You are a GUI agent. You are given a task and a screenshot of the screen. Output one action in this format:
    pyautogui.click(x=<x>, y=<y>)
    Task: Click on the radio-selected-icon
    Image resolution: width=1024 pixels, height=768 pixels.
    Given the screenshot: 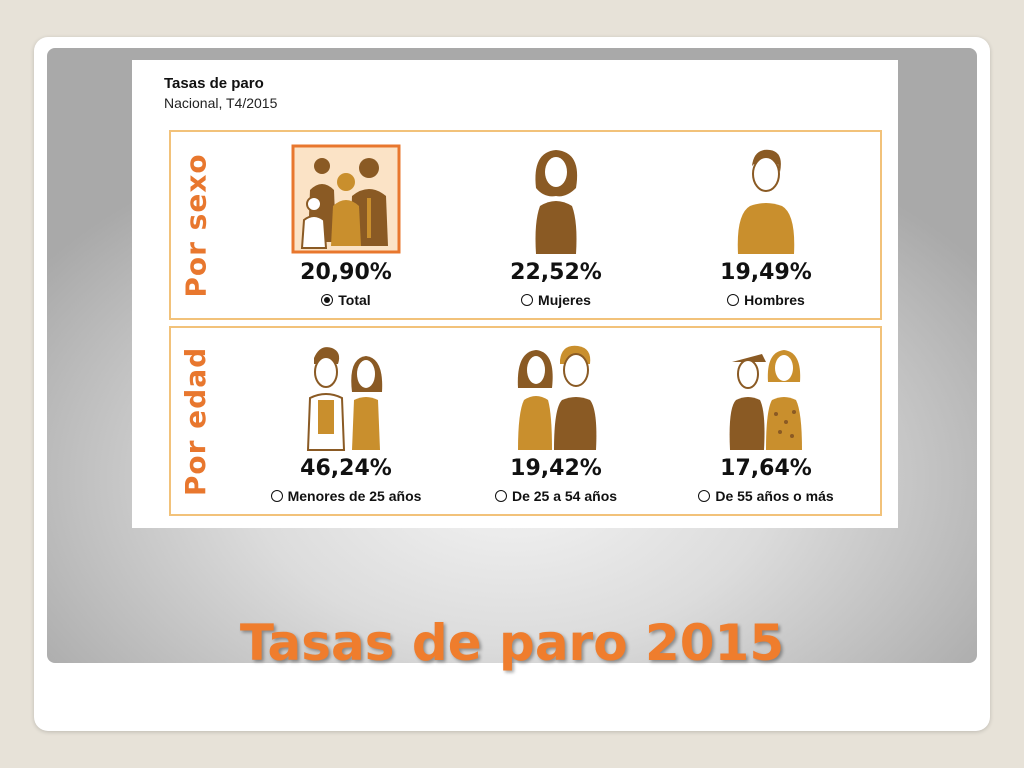 What is the action you would take?
    pyautogui.click(x=327, y=300)
    